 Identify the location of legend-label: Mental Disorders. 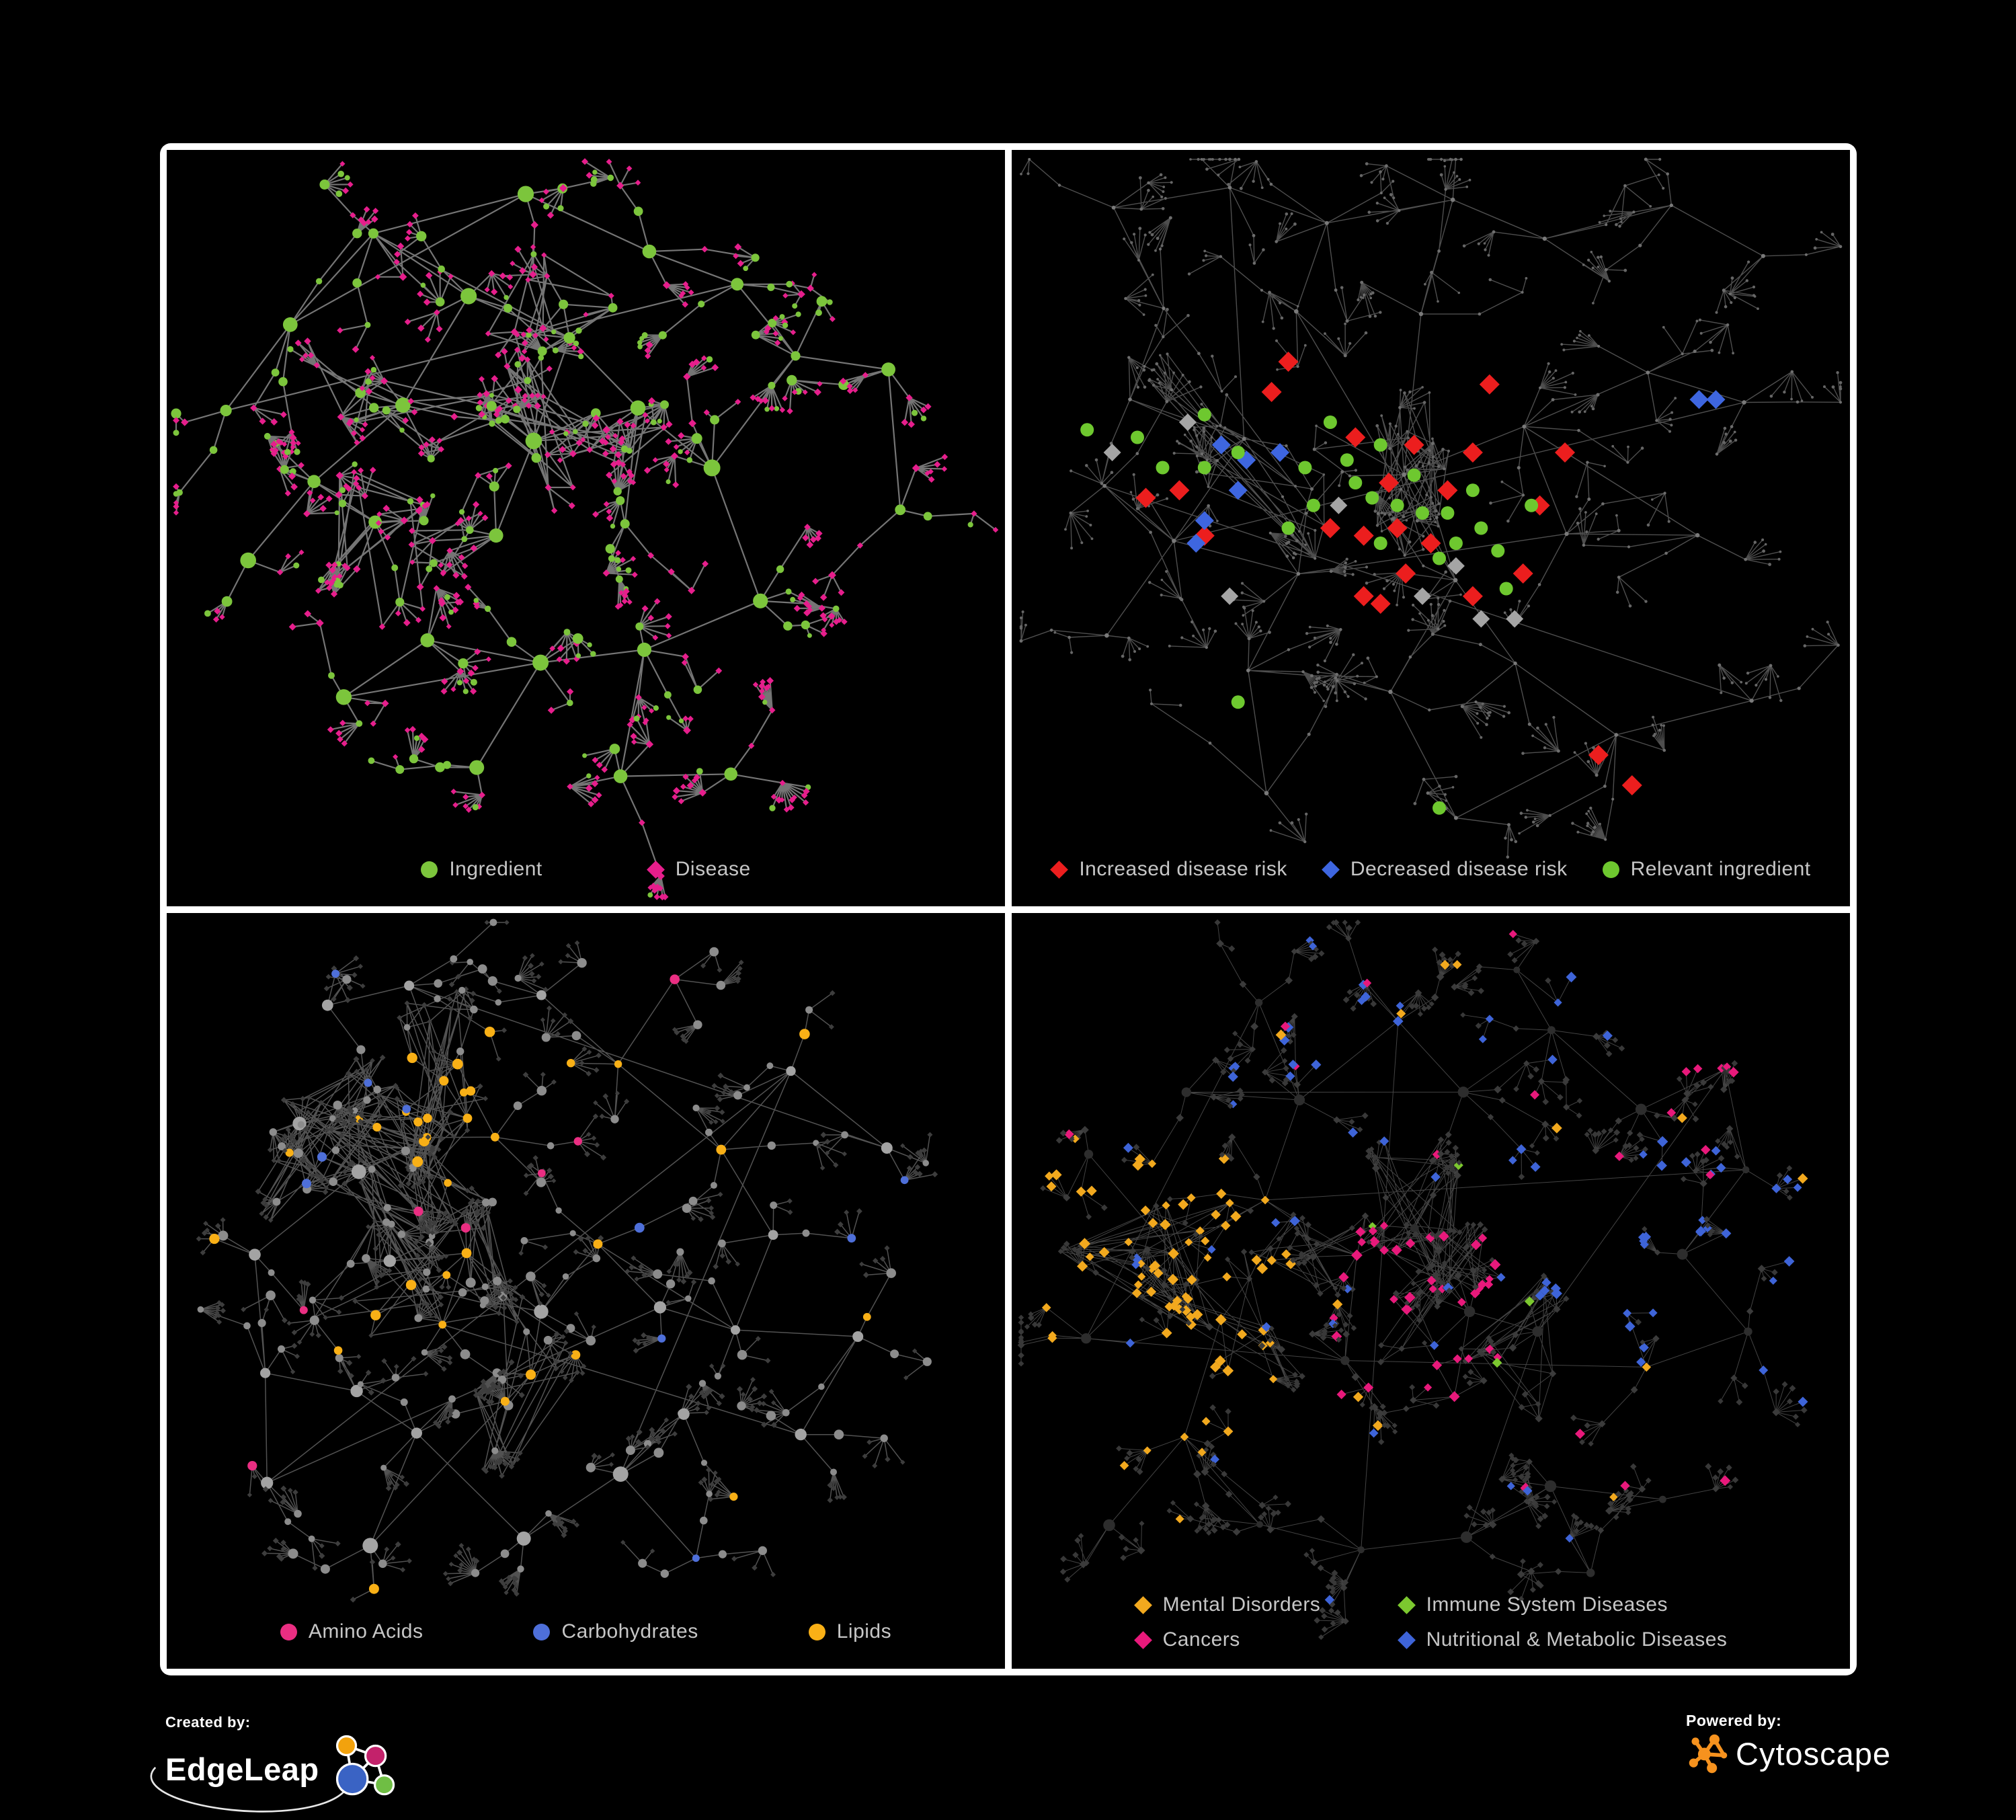
(1241, 1604).